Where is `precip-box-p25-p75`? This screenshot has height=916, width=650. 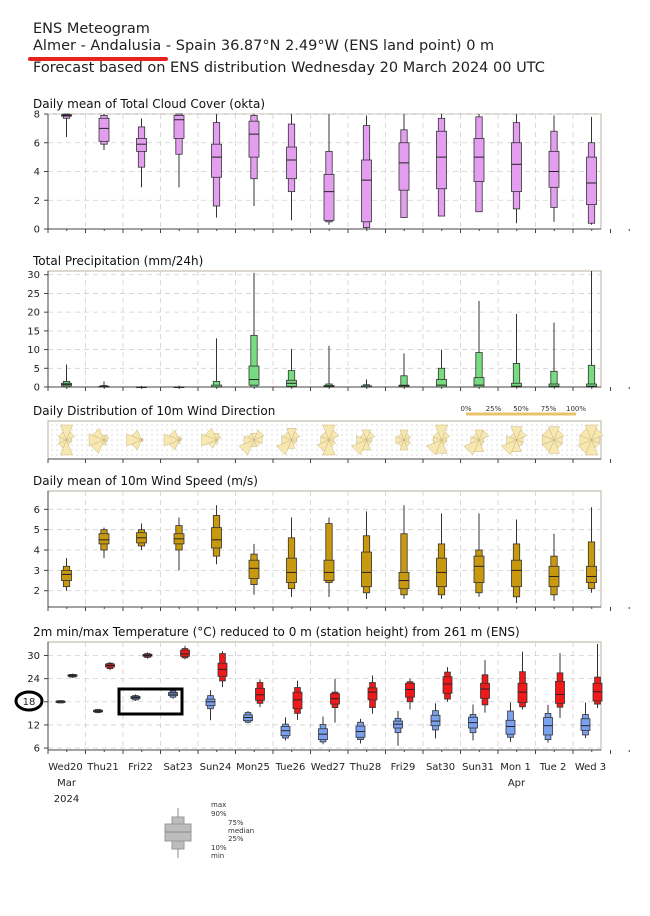 precip-box-p25-p75 is located at coordinates (479, 382).